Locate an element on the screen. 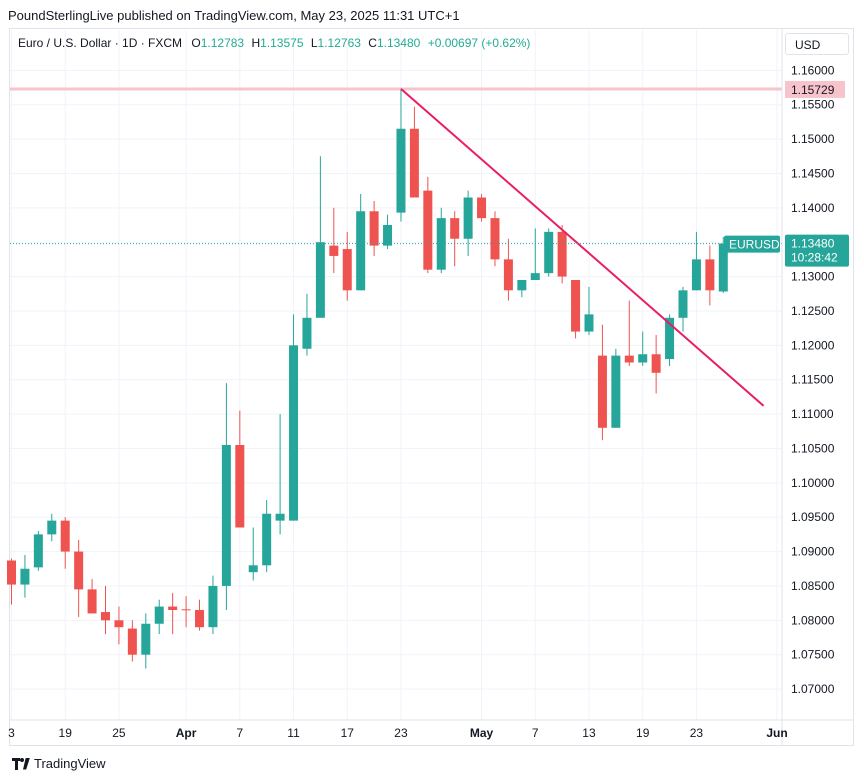 This screenshot has height=781, width=864. symbol-tag-label: EURUSD is located at coordinates (754, 245).